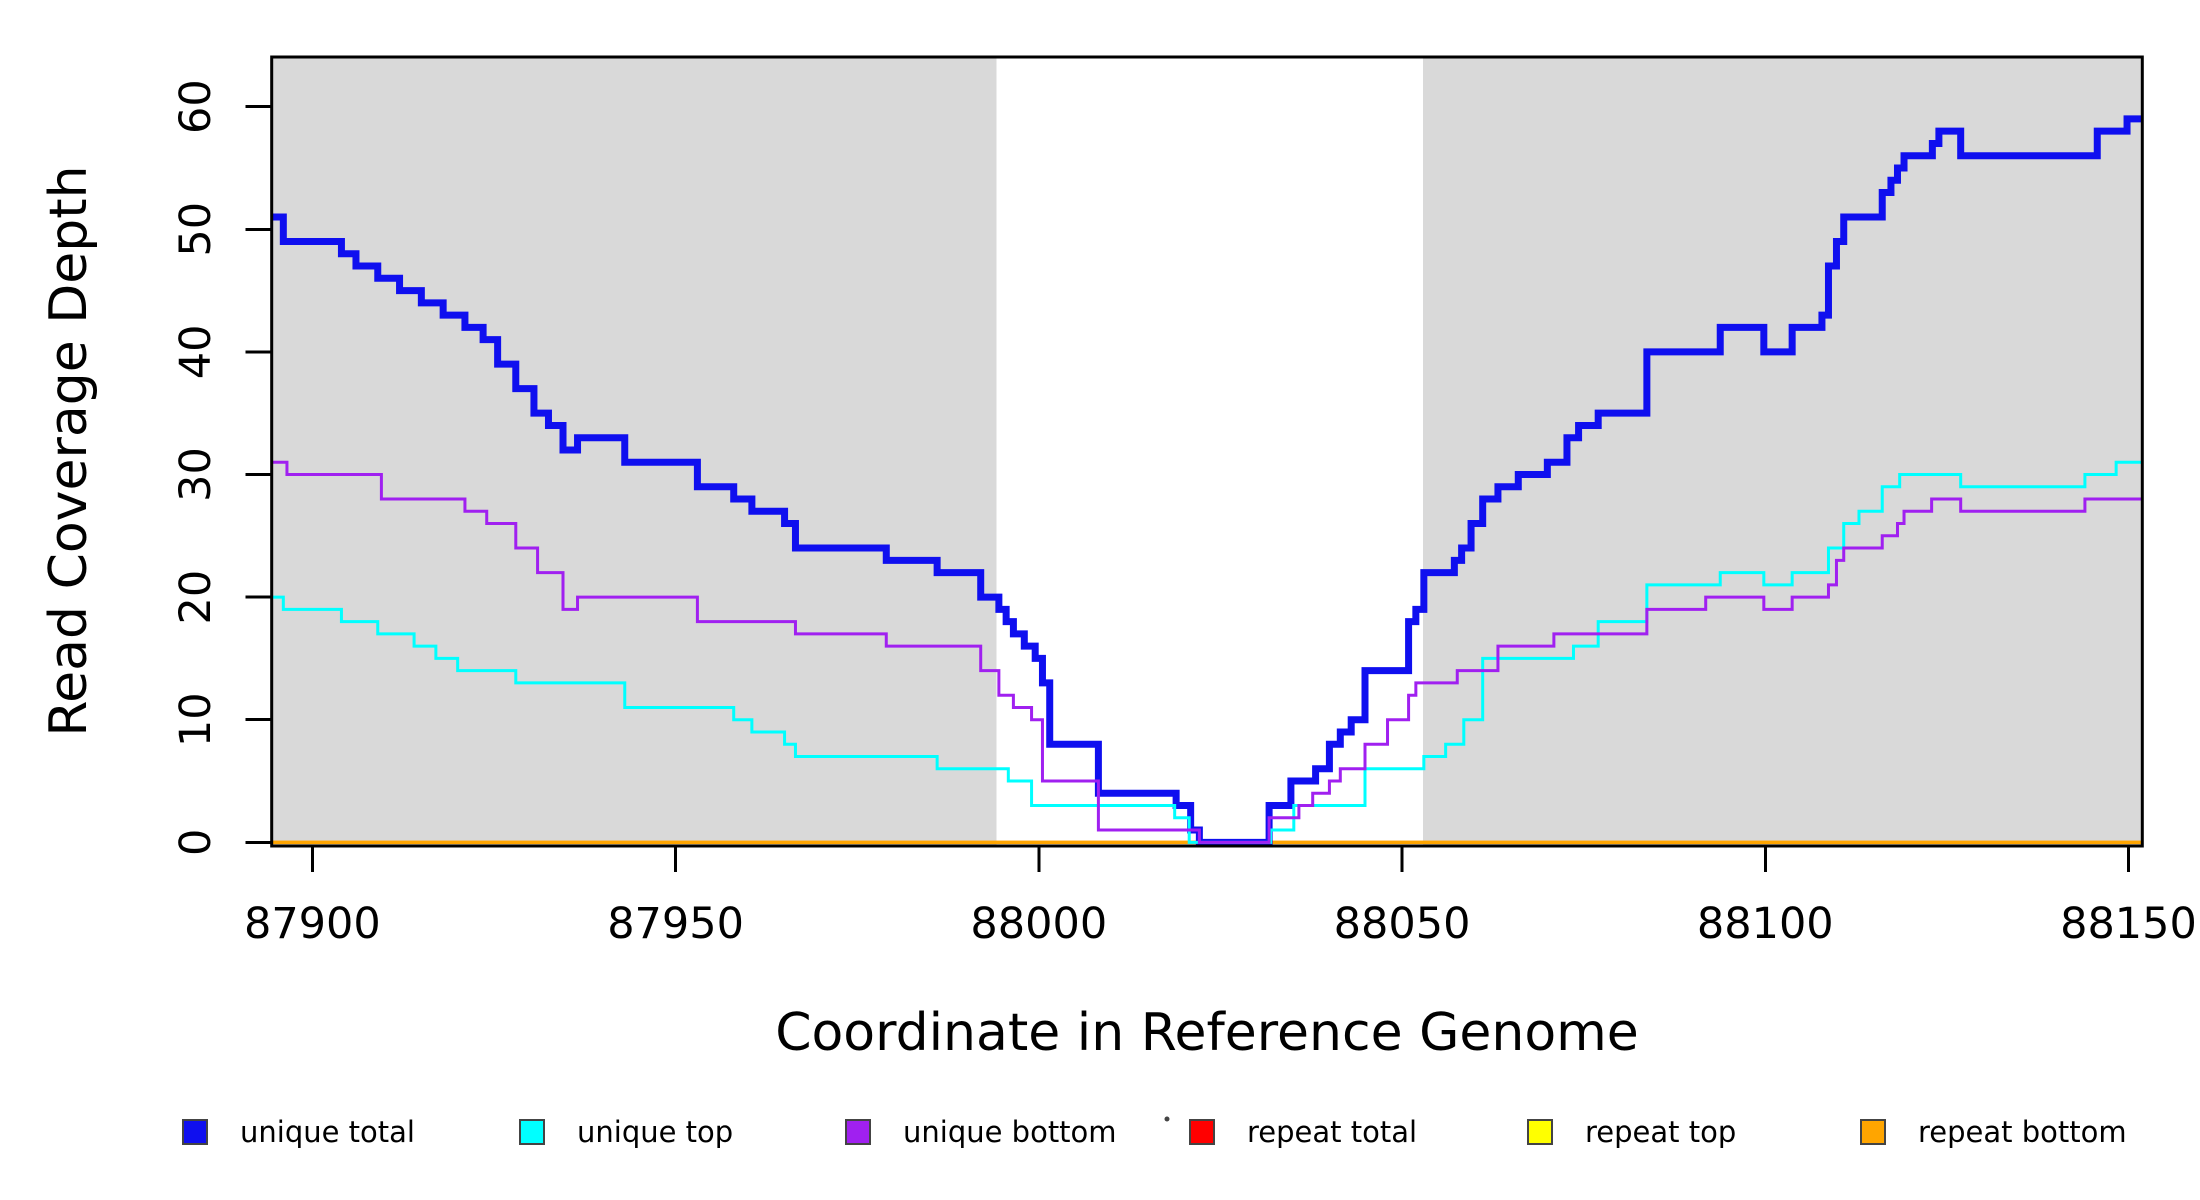 This screenshot has width=2200, height=1200. I want to click on legend-item-repeat-total: repeat total, so click(1303, 1132).